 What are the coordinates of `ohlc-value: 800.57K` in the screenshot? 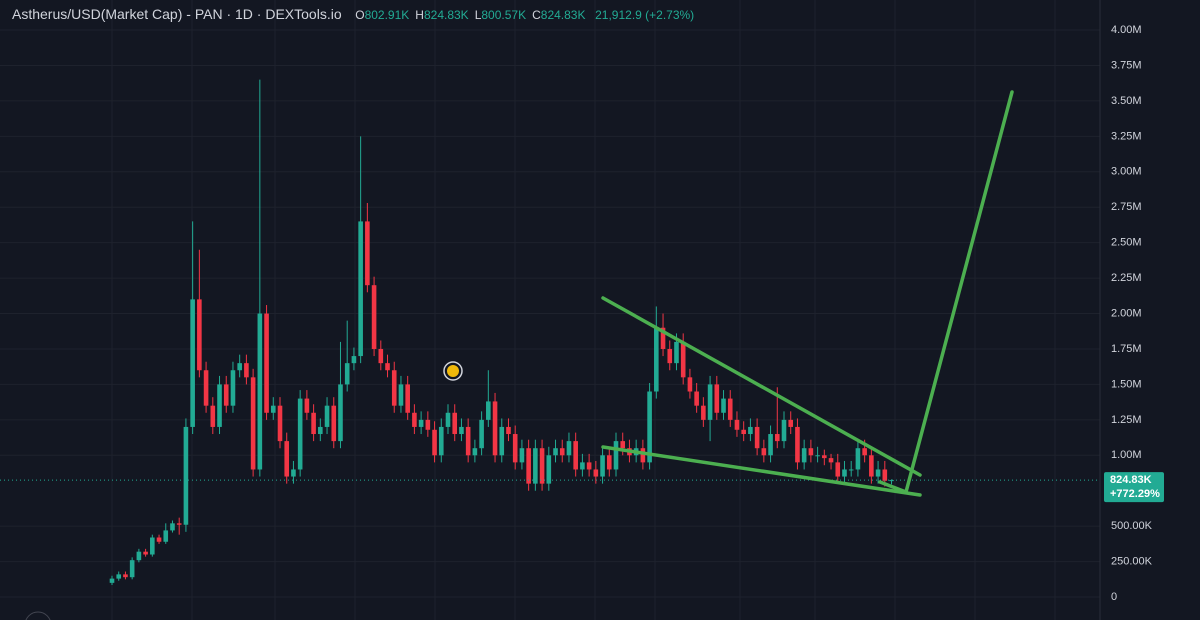 It's located at (504, 15).